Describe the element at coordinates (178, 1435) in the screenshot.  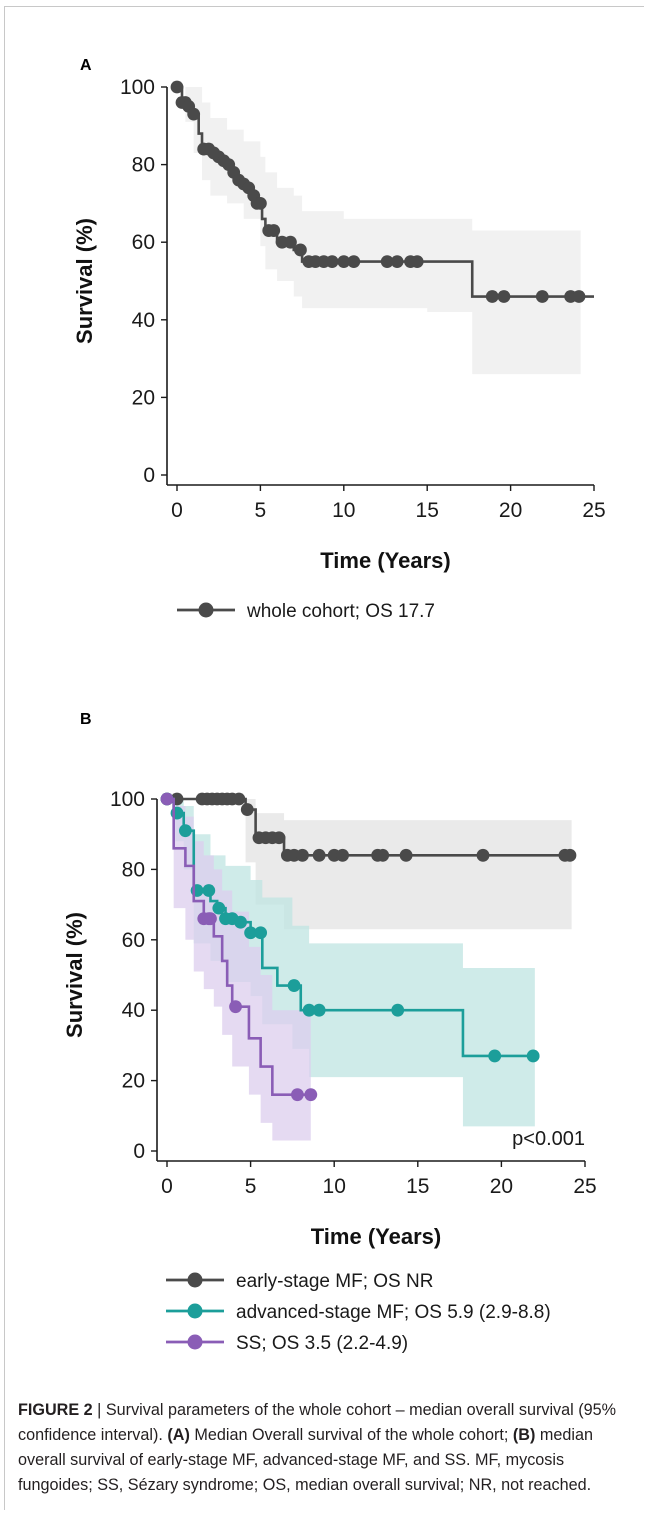
I see `caption-label-a: (A)` at that location.